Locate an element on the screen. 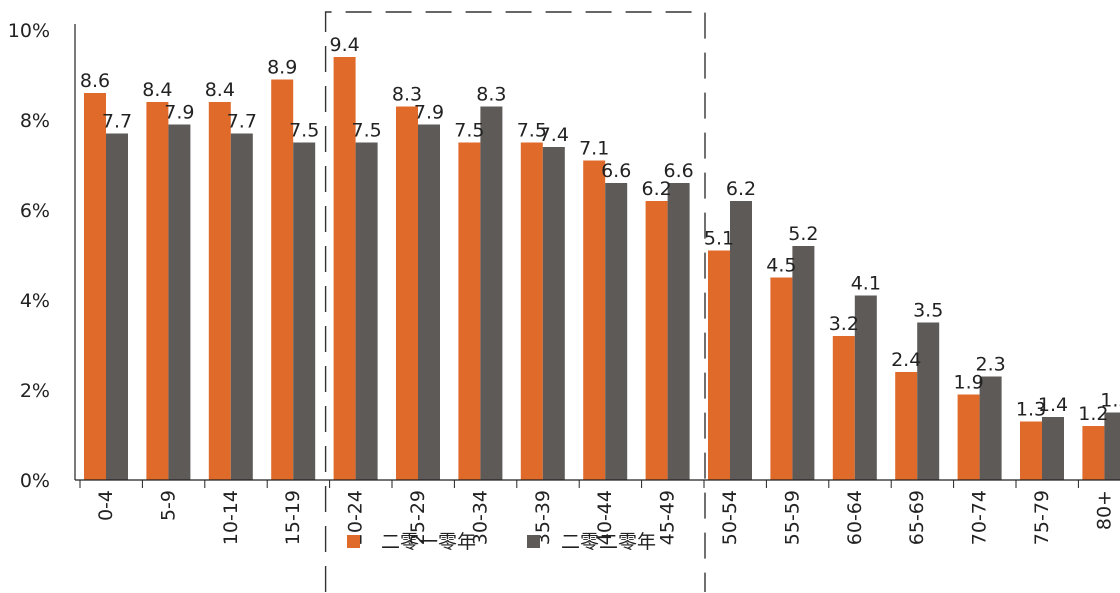 The image size is (1120, 593). legend-label: 二零二零年 is located at coordinates (608, 542).